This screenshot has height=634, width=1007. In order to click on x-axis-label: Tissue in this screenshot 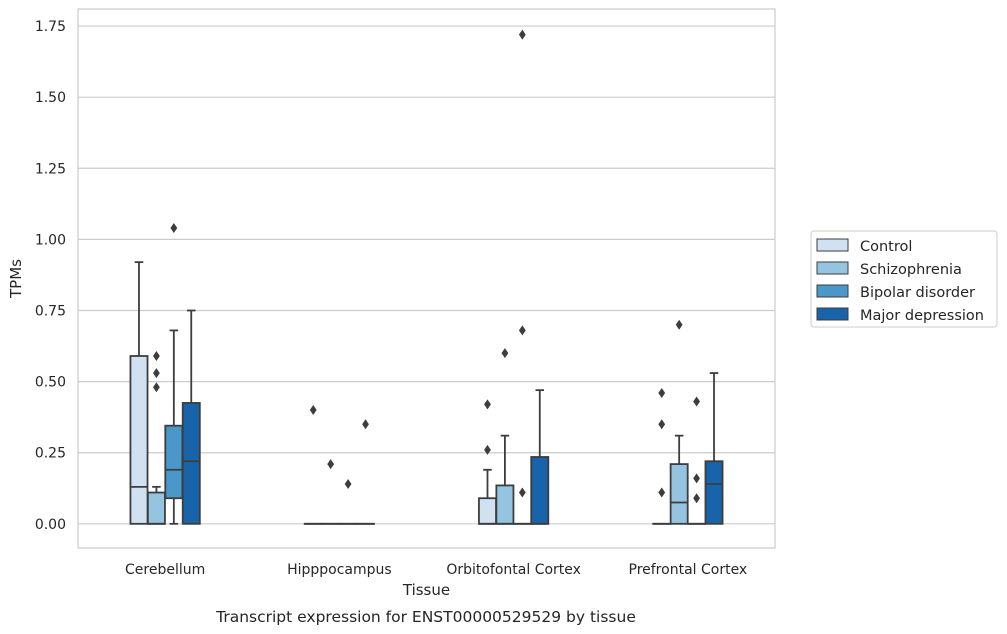, I will do `click(426, 590)`.